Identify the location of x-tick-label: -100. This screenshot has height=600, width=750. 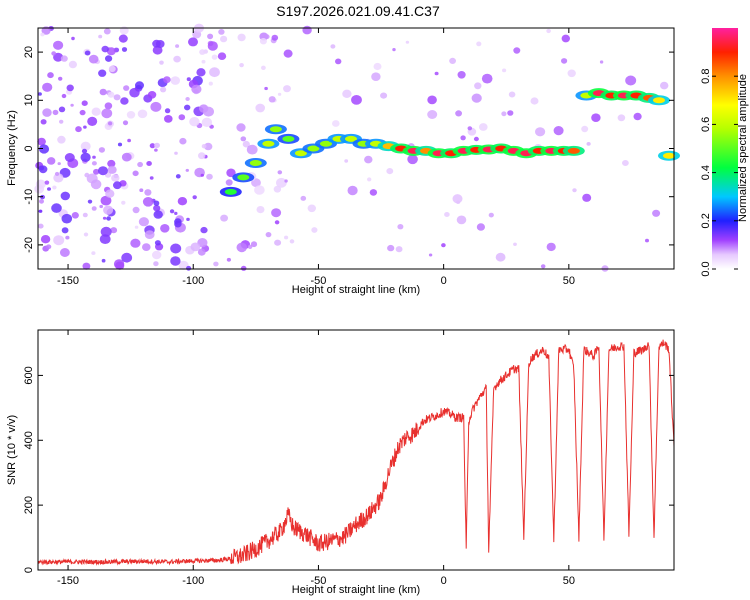
(193, 581).